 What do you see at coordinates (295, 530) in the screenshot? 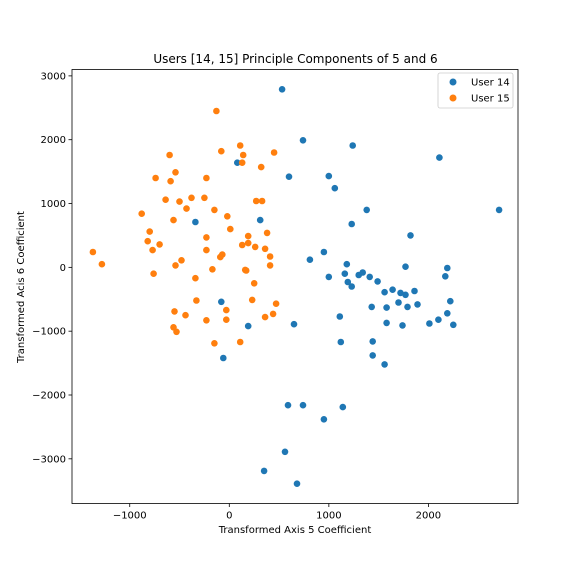
I see `x-axis-label: Transformed Axis 5 Coefficient` at bounding box center [295, 530].